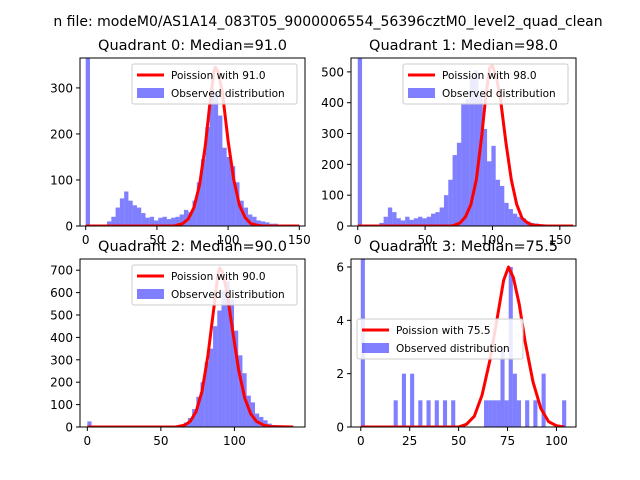  What do you see at coordinates (61, 338) in the screenshot?
I see `y-tick-label: 400` at bounding box center [61, 338].